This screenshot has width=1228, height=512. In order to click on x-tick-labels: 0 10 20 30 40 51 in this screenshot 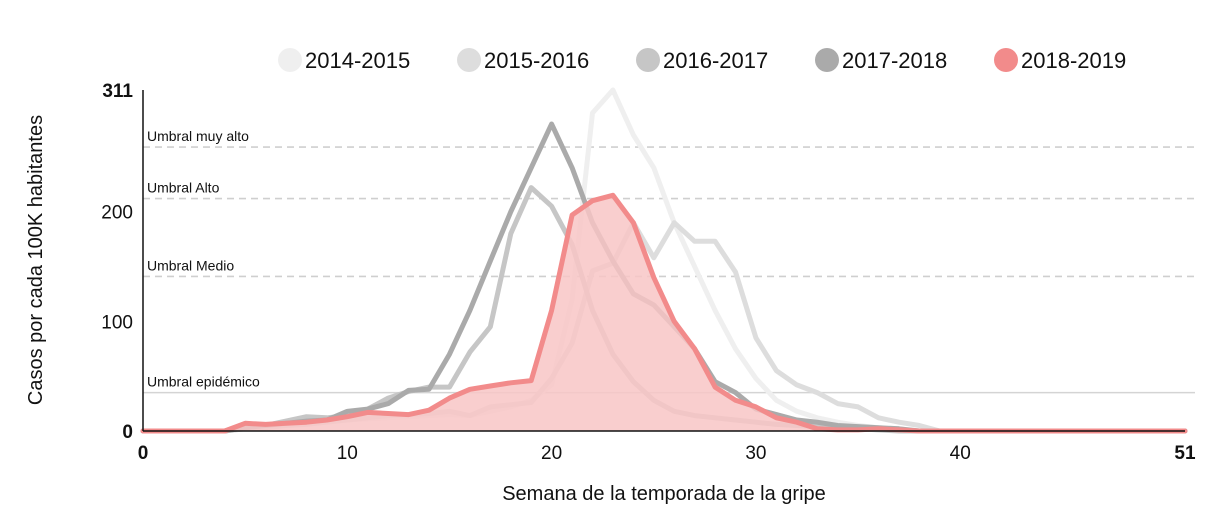, I will do `click(667, 453)`.